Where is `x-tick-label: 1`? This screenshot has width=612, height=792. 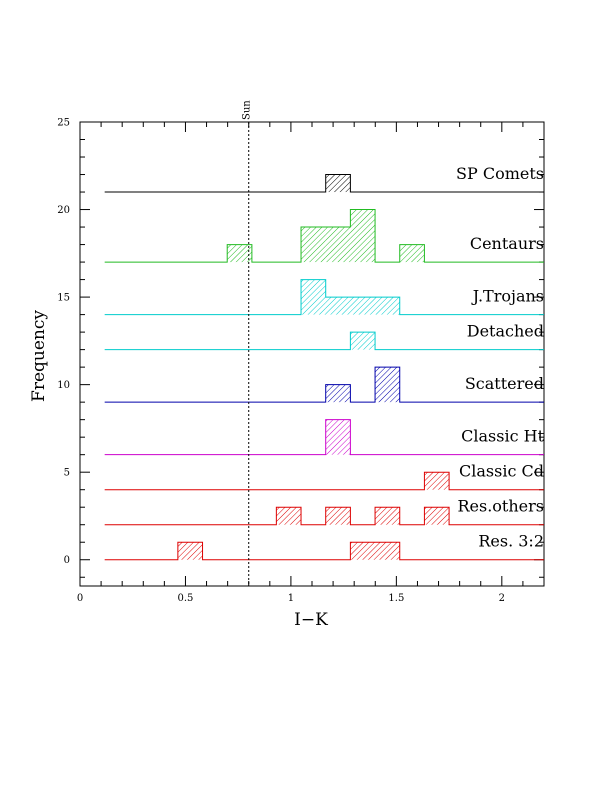
x-tick-label: 1 is located at coordinates (291, 598).